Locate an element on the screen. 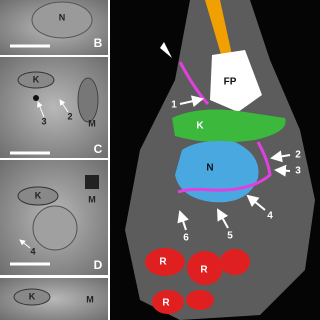  marker-label: 2 is located at coordinates (298, 155).